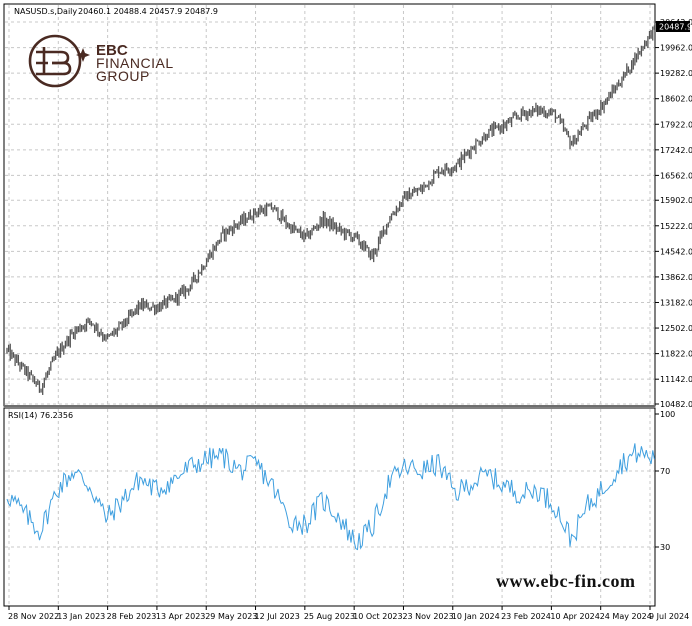 Image resolution: width=692 pixels, height=626 pixels. I want to click on time-tick-label: 13 Apr 2023, so click(180, 616).